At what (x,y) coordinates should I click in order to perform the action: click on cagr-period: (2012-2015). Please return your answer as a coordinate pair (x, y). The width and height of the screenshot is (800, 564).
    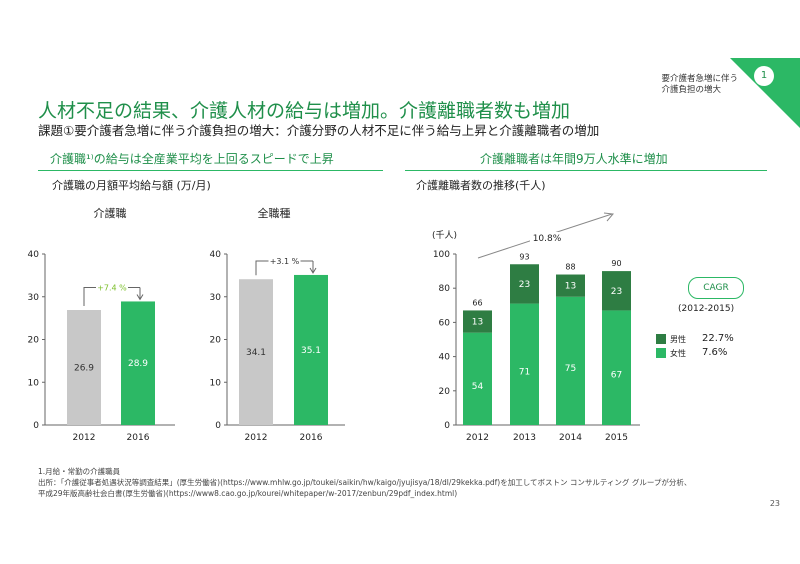
    Looking at the image, I should click on (706, 309).